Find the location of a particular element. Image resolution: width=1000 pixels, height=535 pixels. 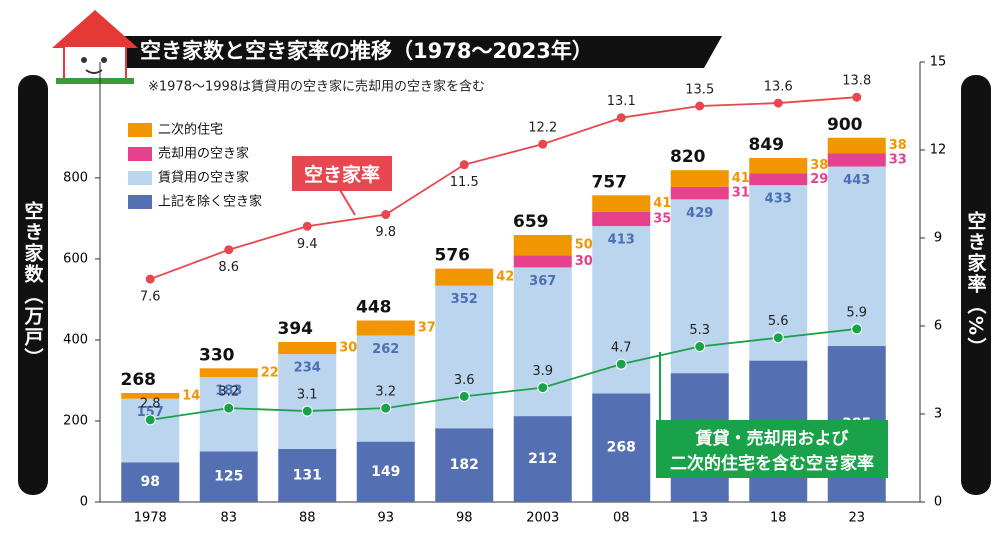

line-legend-label: 空き家率 is located at coordinates (342, 173).